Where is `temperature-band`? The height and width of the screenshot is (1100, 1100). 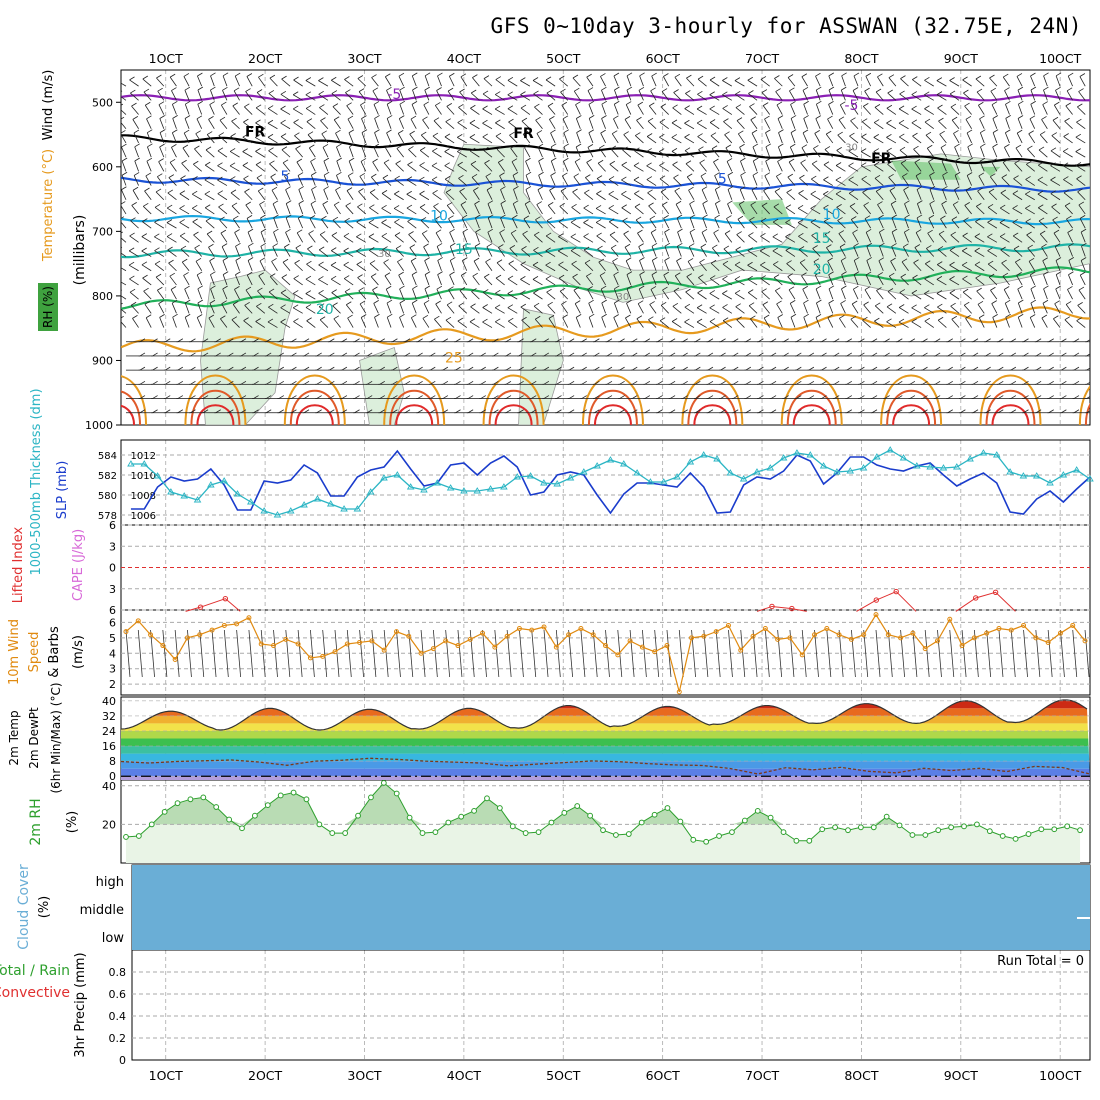
temperature-band is located at coordinates (605, 727).